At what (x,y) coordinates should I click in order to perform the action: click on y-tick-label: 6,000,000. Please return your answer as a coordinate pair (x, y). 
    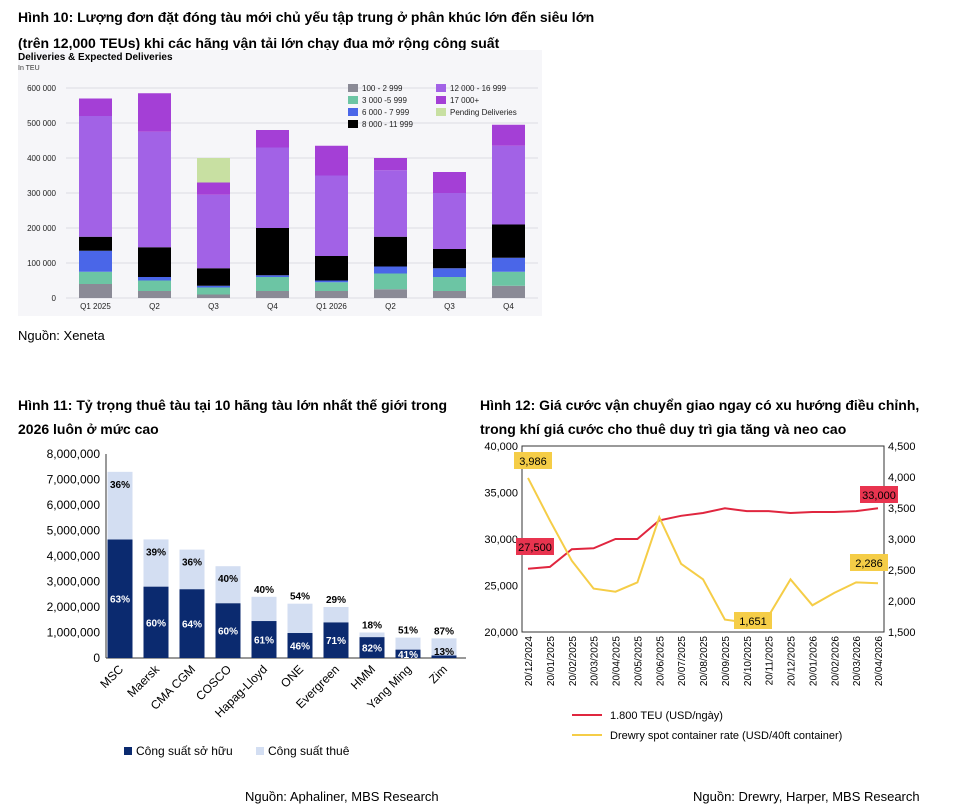
    Looking at the image, I should click on (74, 505).